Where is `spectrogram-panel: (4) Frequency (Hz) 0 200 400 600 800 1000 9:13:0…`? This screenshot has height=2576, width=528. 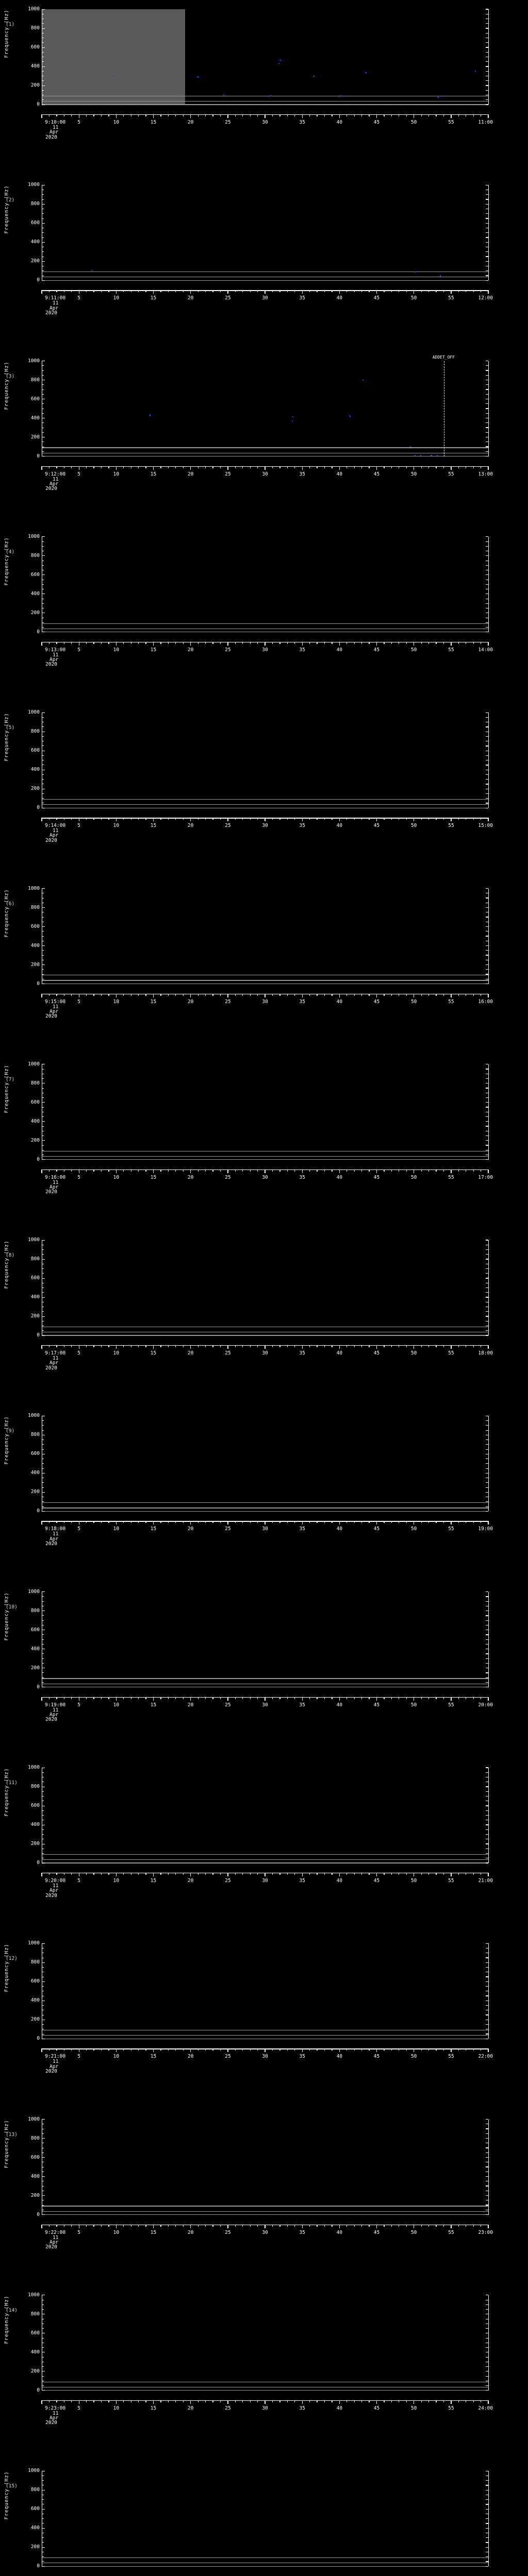 spectrogram-panel: (4) Frequency (Hz) 0 200 400 600 800 1000 9:13:0… is located at coordinates (264, 615).